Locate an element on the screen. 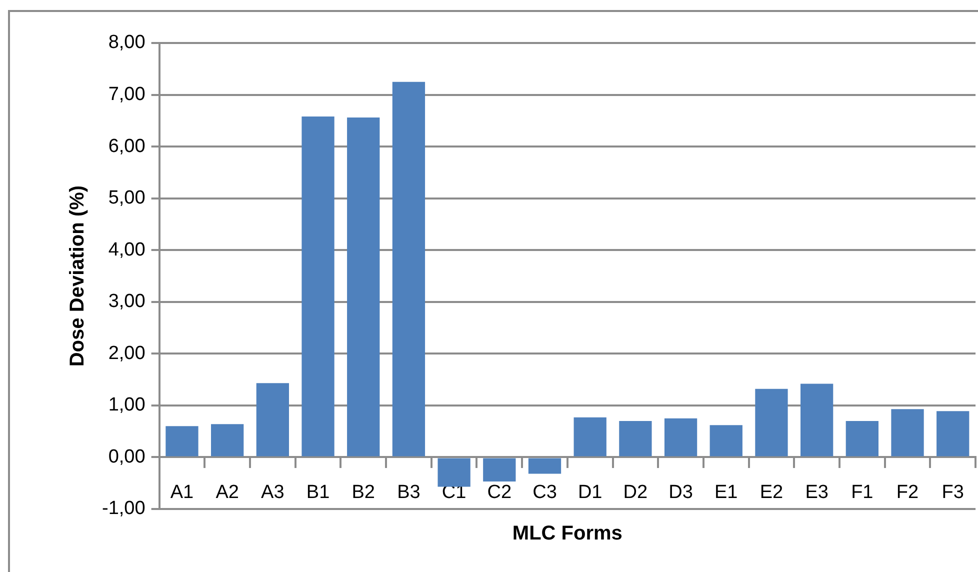  x-tick-label: D2 is located at coordinates (635, 492).